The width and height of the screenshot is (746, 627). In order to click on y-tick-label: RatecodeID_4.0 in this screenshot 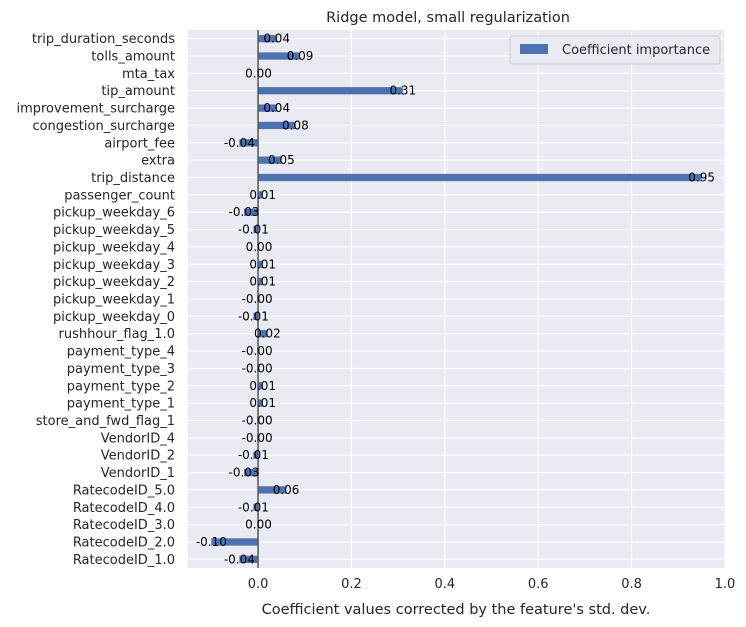, I will do `click(124, 508)`.